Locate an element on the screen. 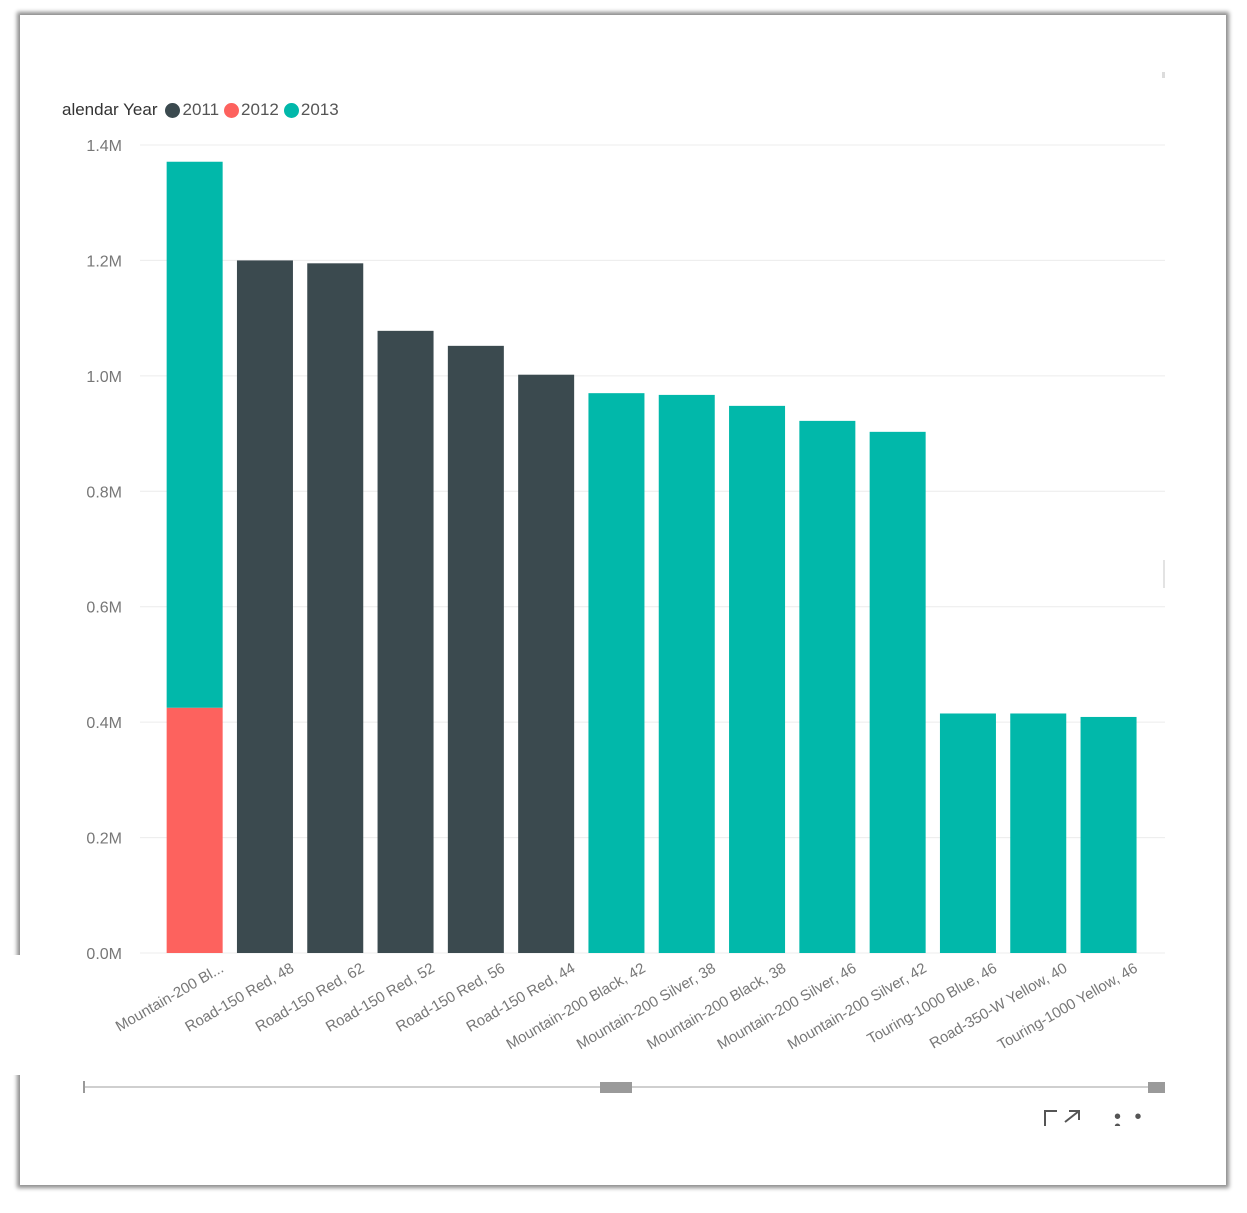  y-tick-label: 0.0M is located at coordinates (104, 954).